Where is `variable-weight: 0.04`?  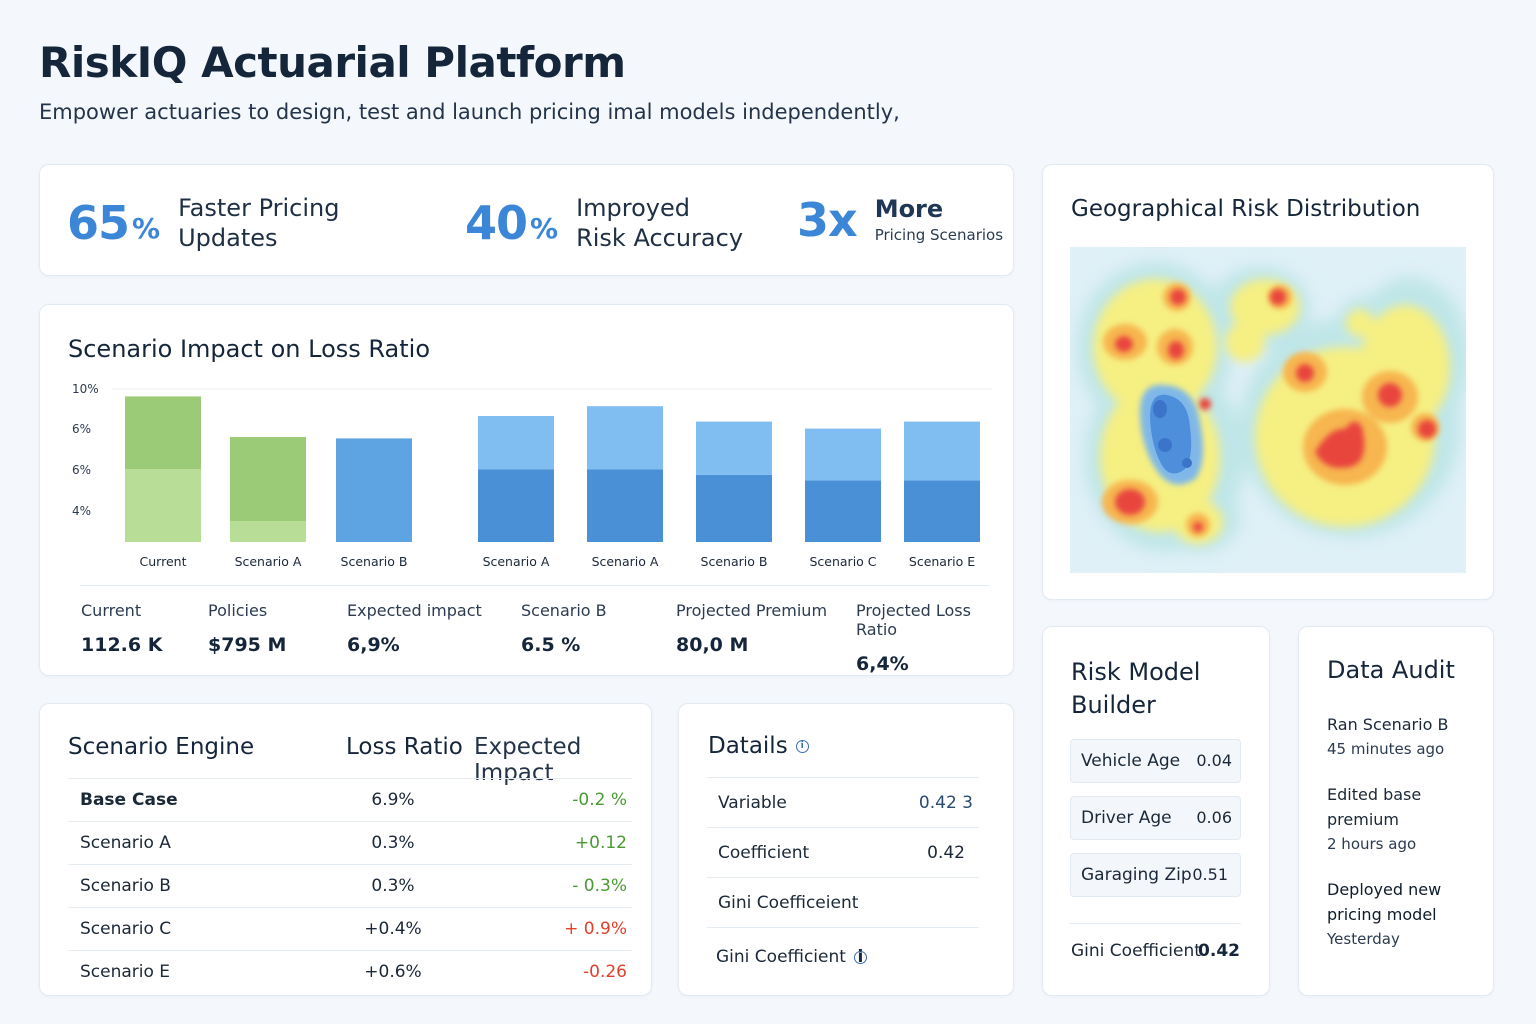 variable-weight: 0.04 is located at coordinates (1214, 760).